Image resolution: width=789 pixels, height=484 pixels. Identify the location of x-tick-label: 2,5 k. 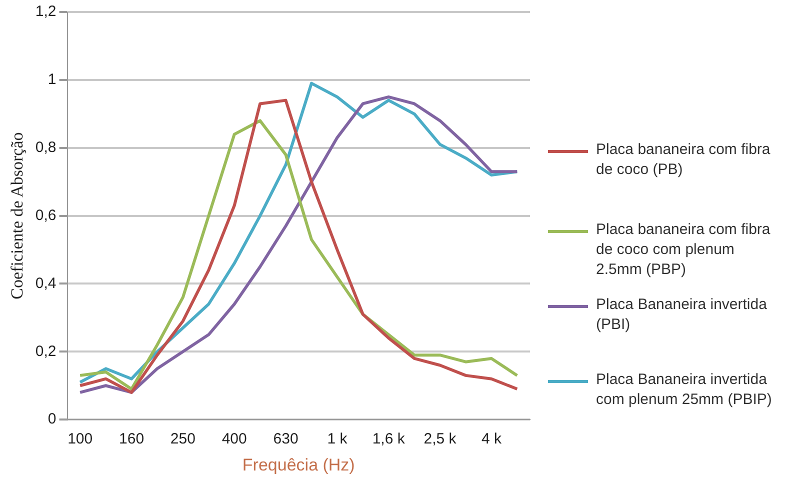
(440, 439).